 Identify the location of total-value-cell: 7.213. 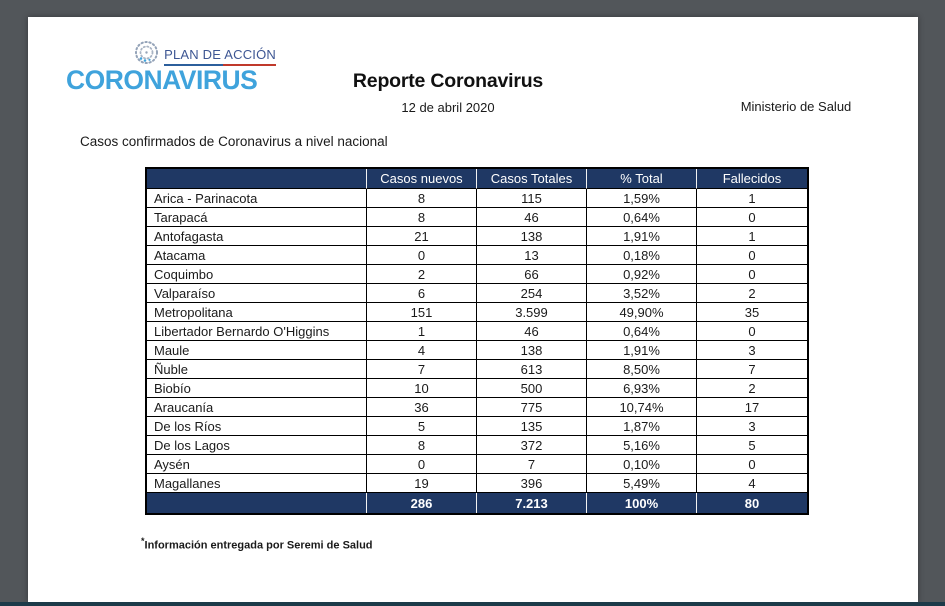
(532, 503).